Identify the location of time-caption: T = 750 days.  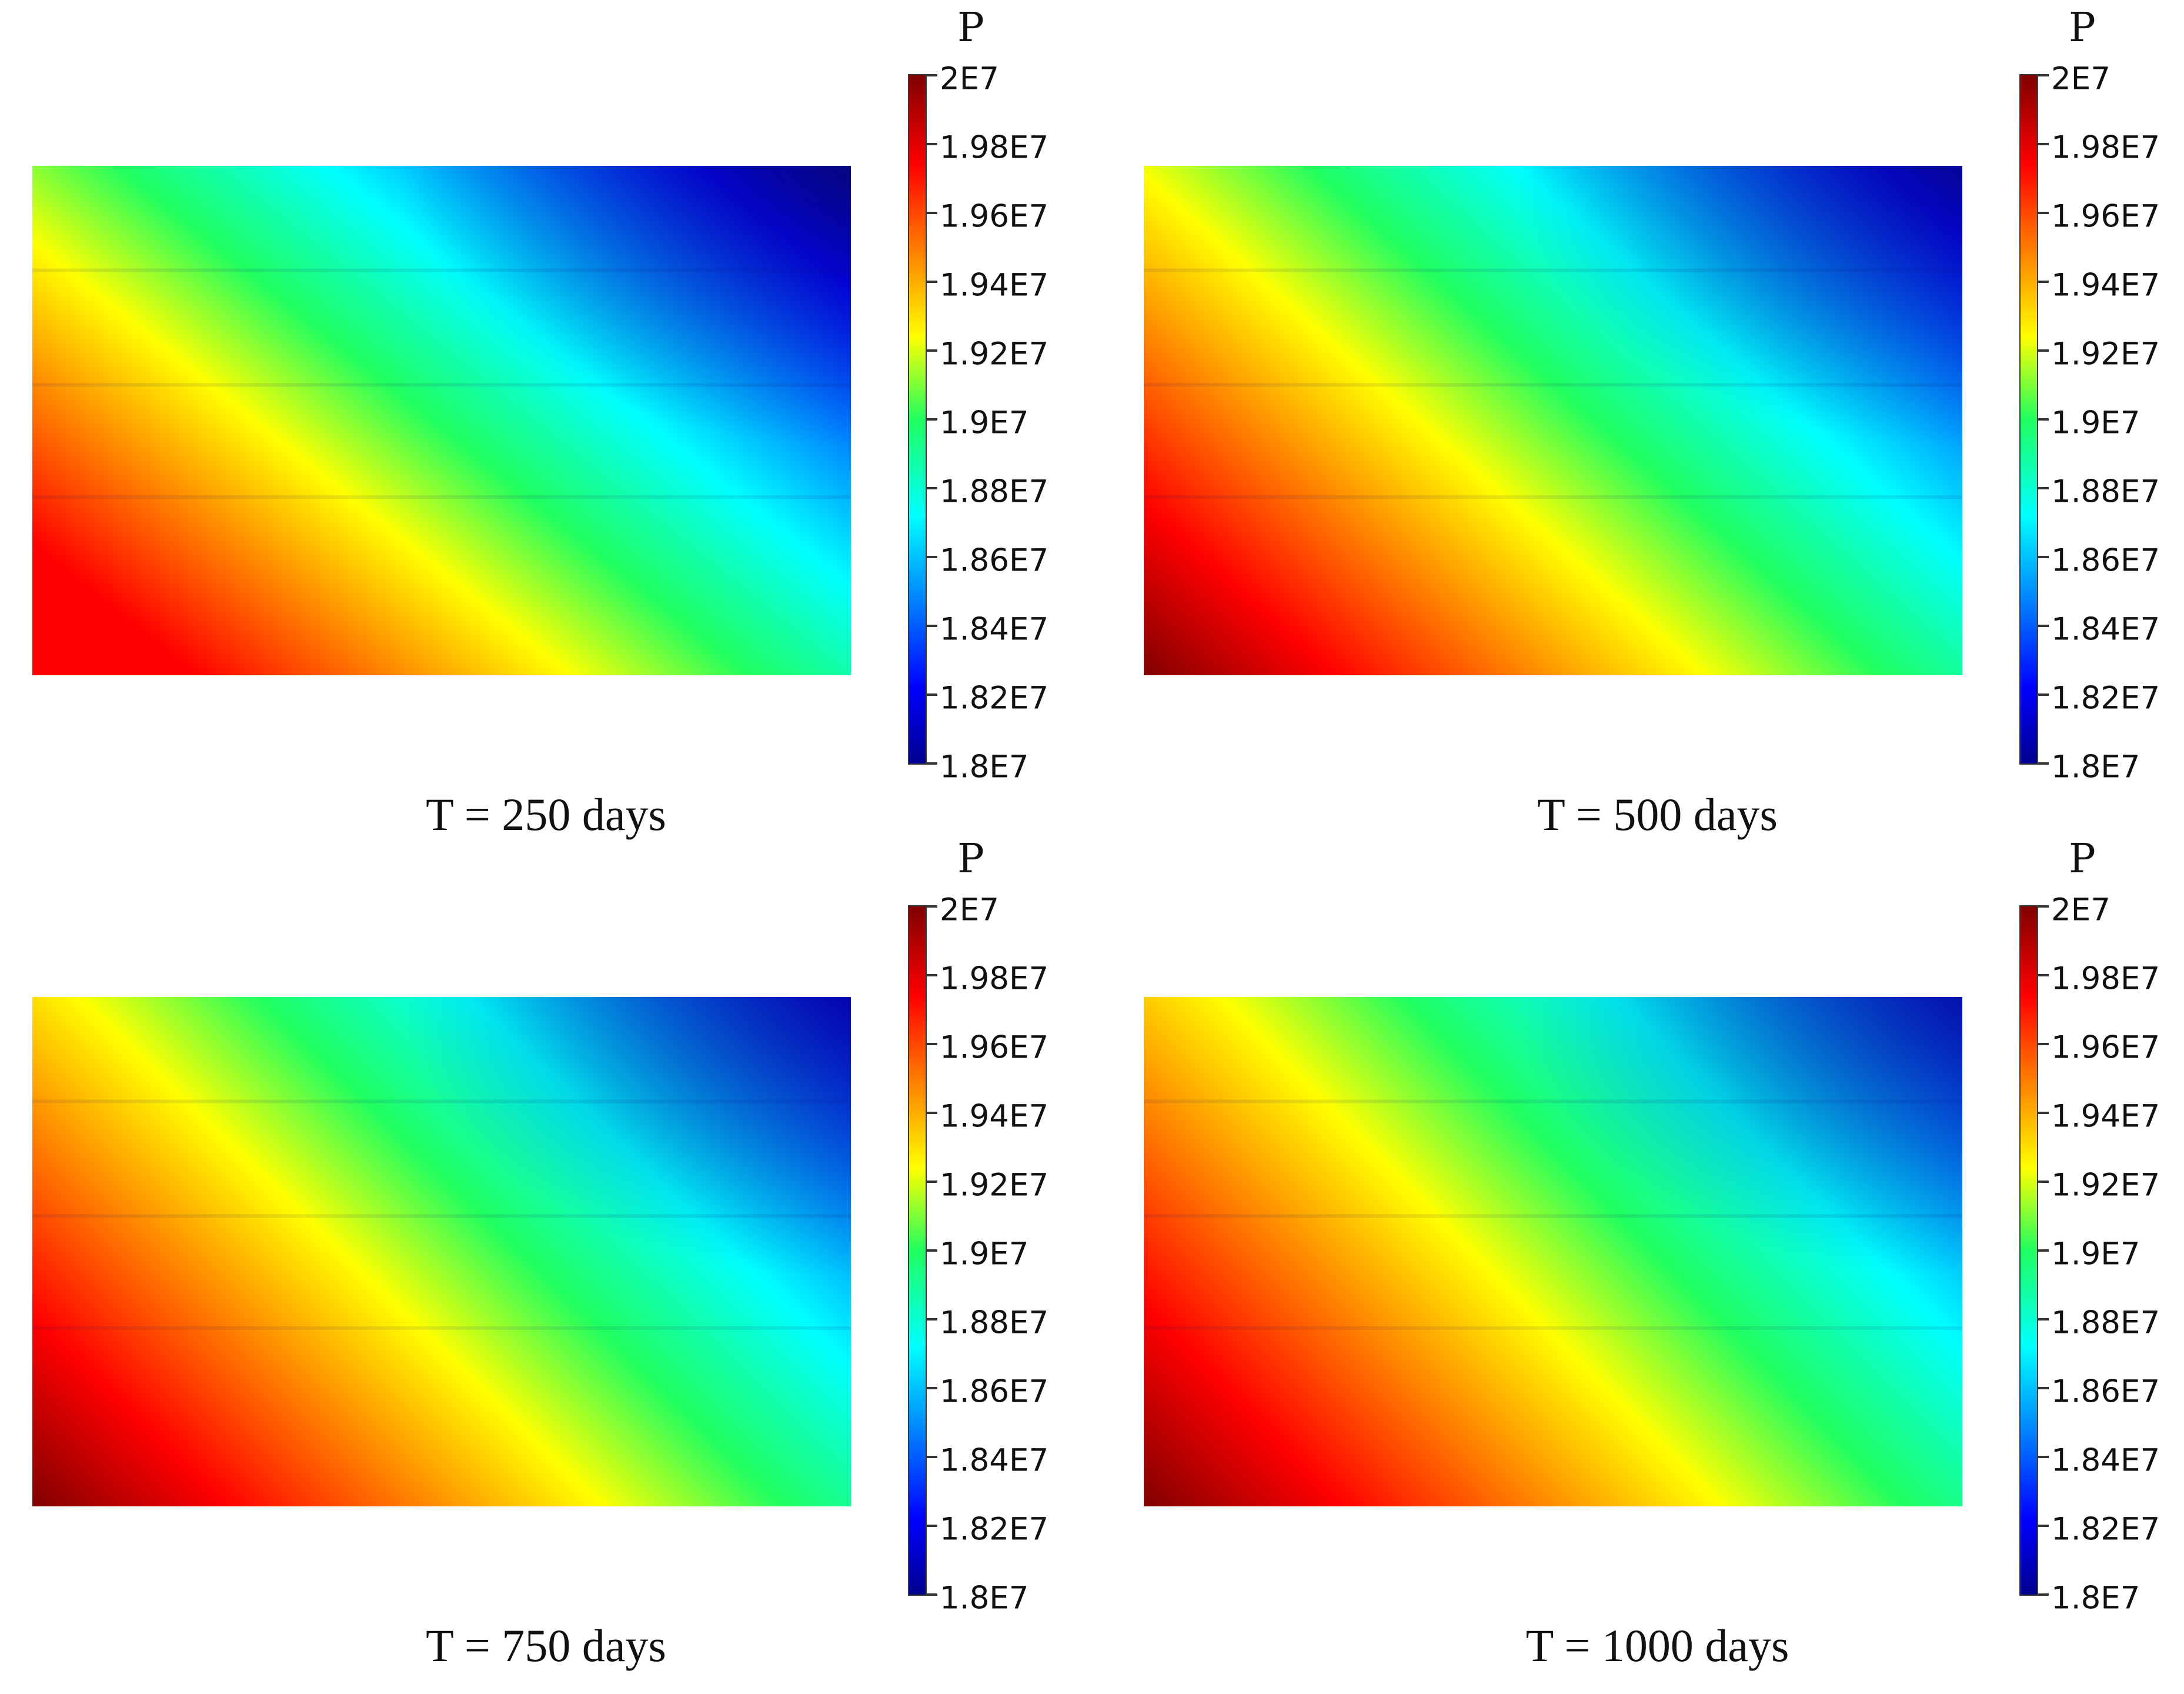
(546, 1645).